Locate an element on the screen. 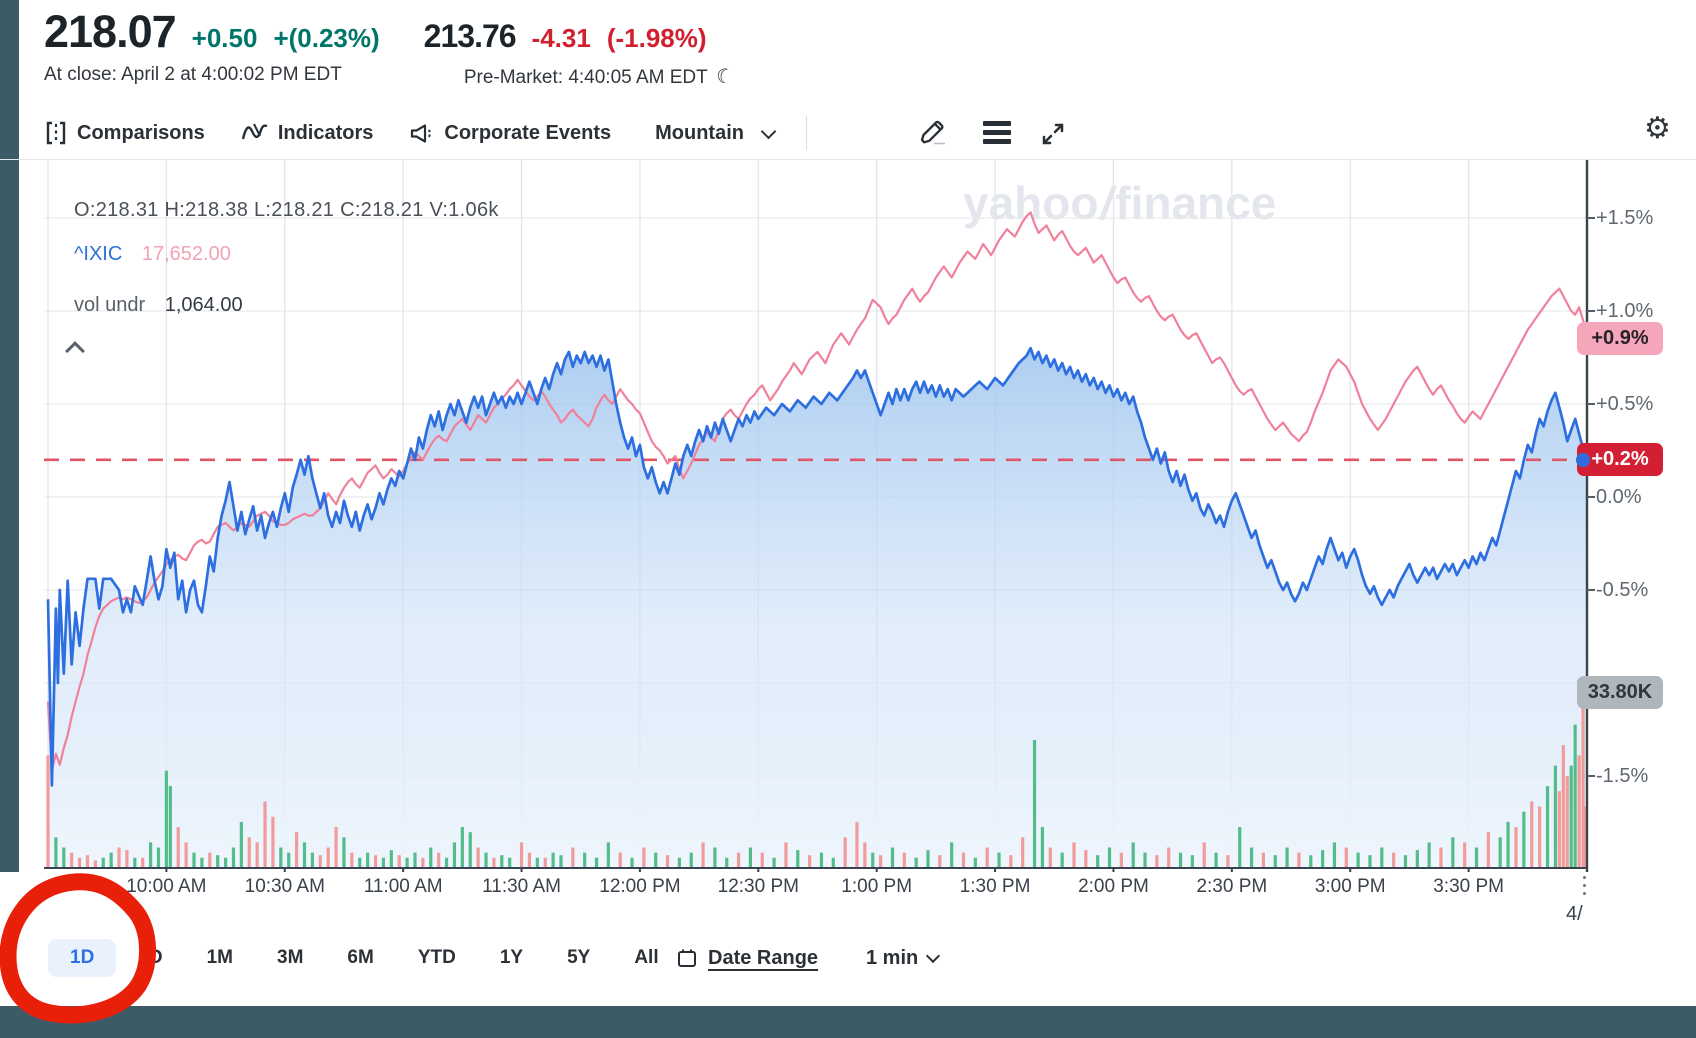 The height and width of the screenshot is (1038, 1696). range-button-5d: 5D is located at coordinates (150, 957).